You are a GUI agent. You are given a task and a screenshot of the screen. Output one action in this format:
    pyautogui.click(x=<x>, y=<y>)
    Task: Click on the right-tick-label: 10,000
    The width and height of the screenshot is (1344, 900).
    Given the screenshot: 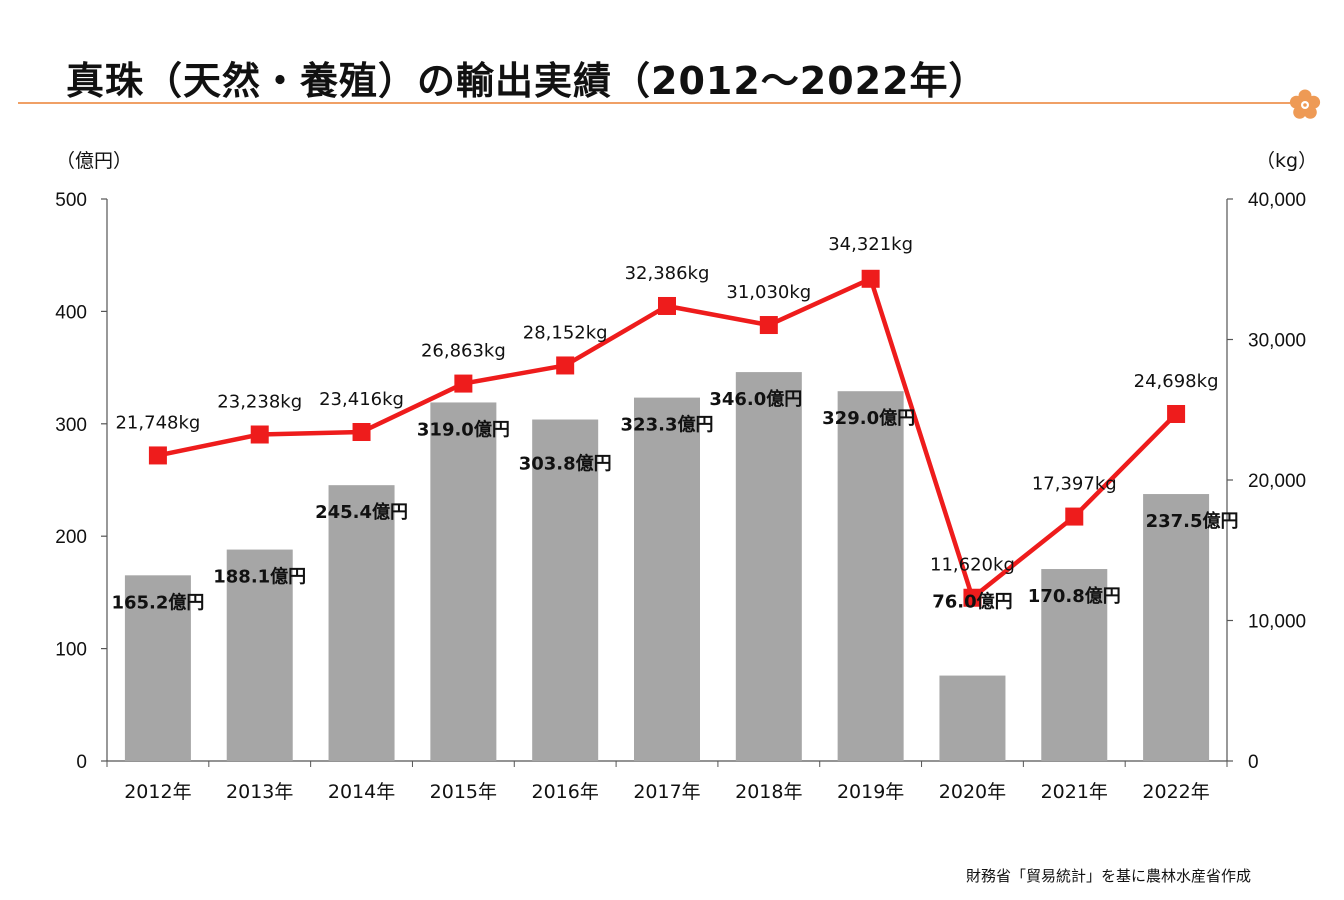 What is the action you would take?
    pyautogui.click(x=1277, y=622)
    